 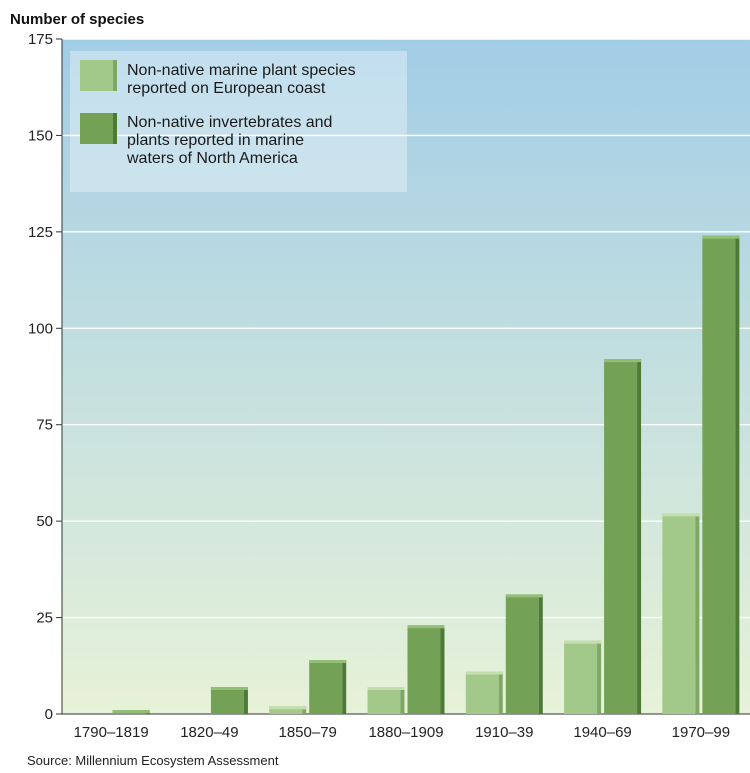 What do you see at coordinates (405, 732) in the screenshot?
I see `x-tick-label: 1880–1909` at bounding box center [405, 732].